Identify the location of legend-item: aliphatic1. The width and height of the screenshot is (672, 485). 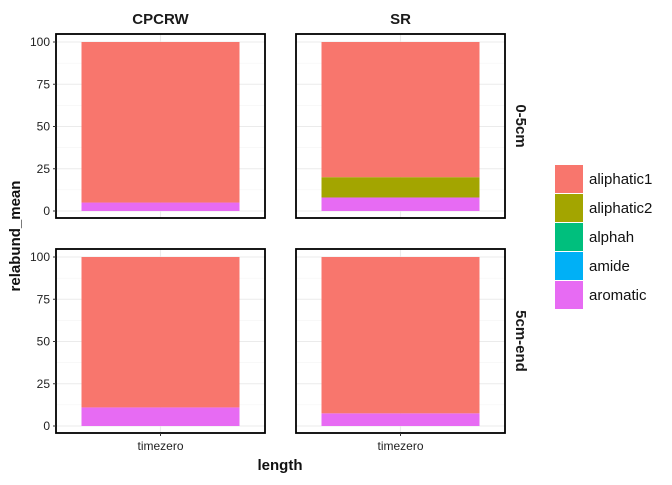
(603, 179).